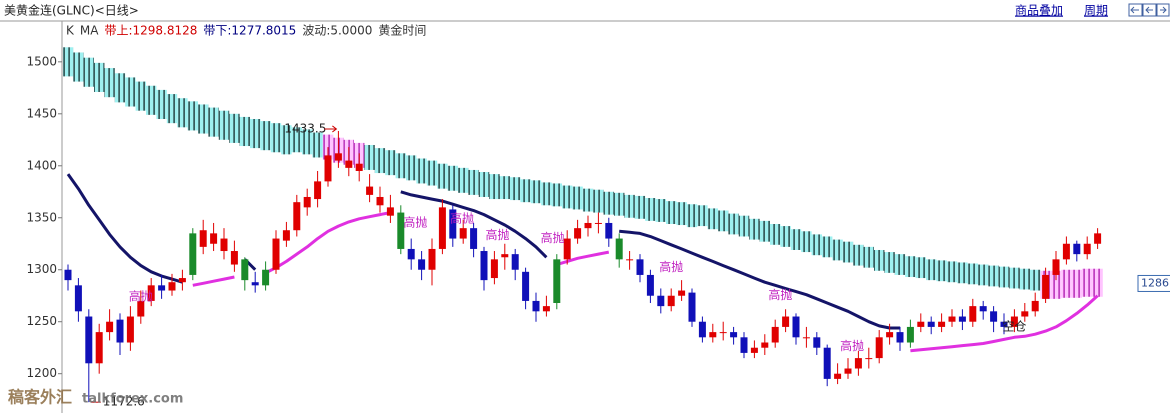 The height and width of the screenshot is (413, 1170). Describe the element at coordinates (40, 397) in the screenshot. I see `watermark: 稿客外汇` at that location.